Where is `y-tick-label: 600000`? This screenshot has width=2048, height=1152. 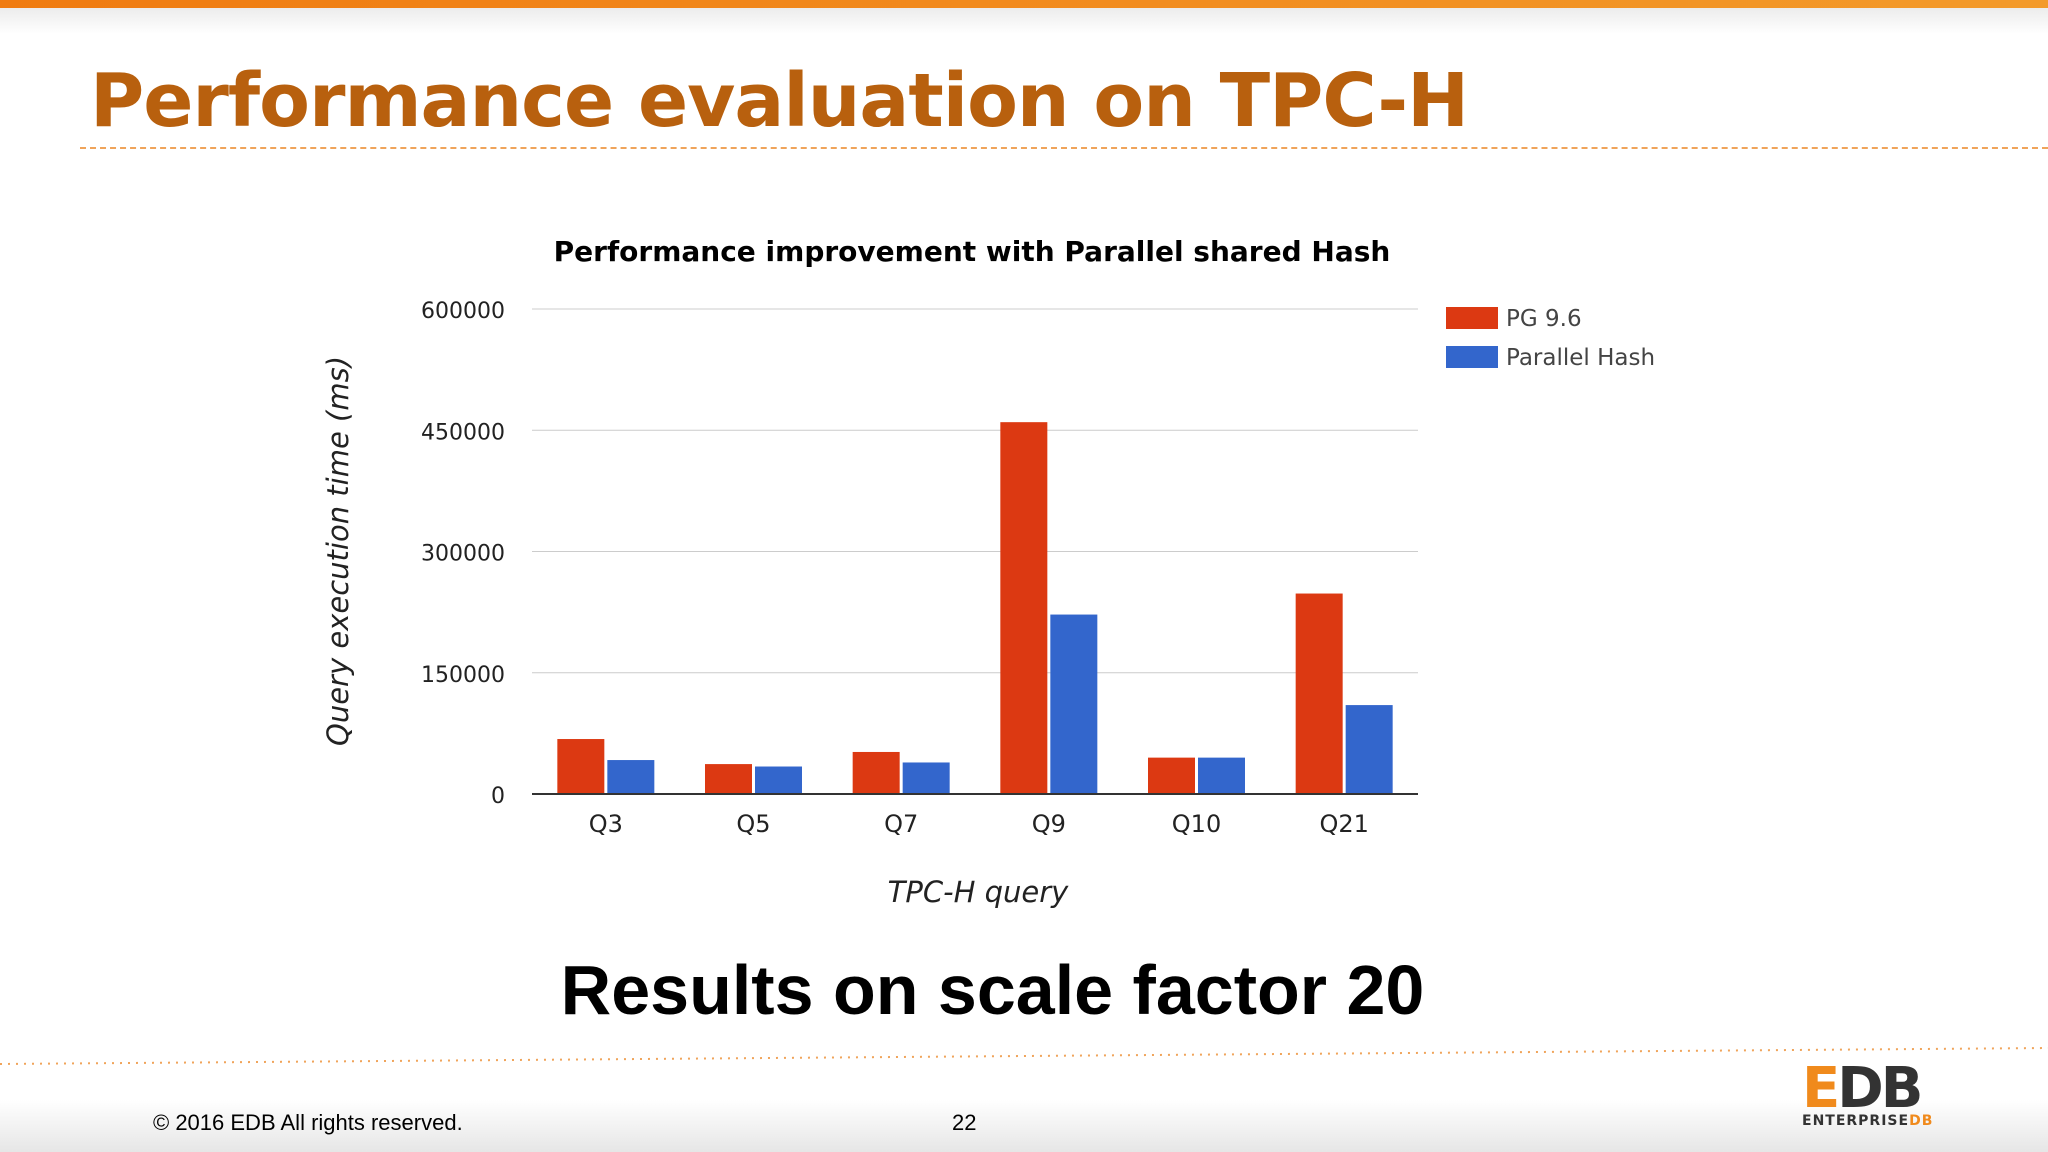
y-tick-label: 600000 is located at coordinates (463, 311).